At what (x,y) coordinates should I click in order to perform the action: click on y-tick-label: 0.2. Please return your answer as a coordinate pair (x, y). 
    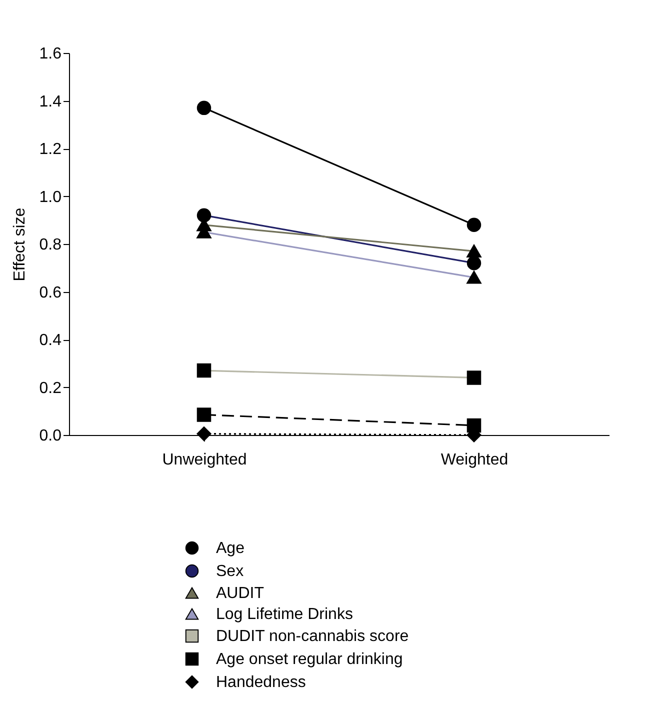
    Looking at the image, I should click on (50, 388).